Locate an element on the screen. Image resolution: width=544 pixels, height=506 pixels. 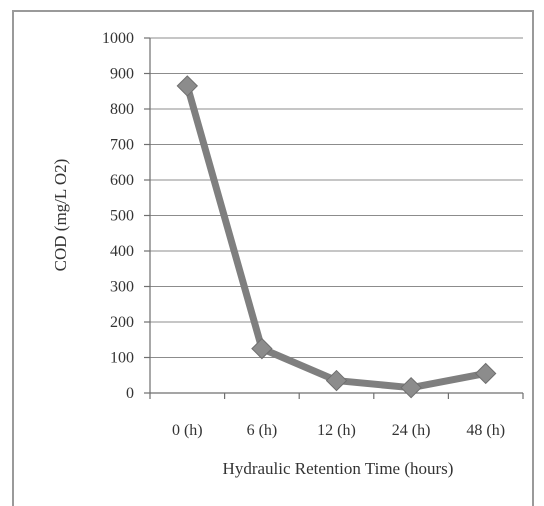
y-axis-title: COD (mg/L O2) is located at coordinates (60, 215).